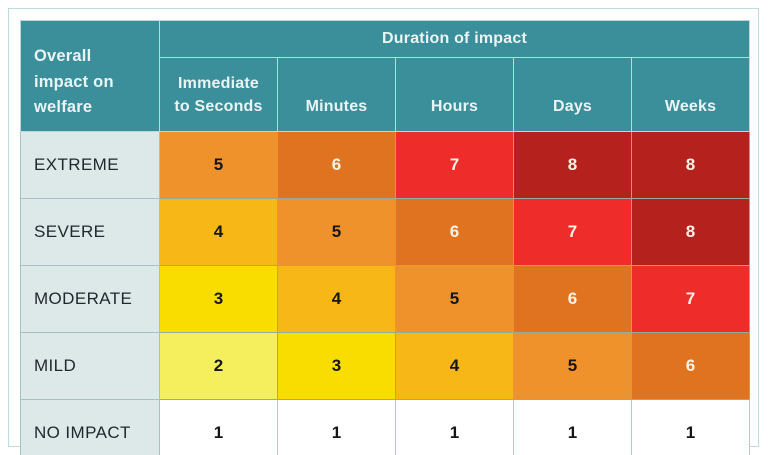 The height and width of the screenshot is (455, 768). What do you see at coordinates (690, 94) in the screenshot?
I see `col-header-weeks: Weeks` at bounding box center [690, 94].